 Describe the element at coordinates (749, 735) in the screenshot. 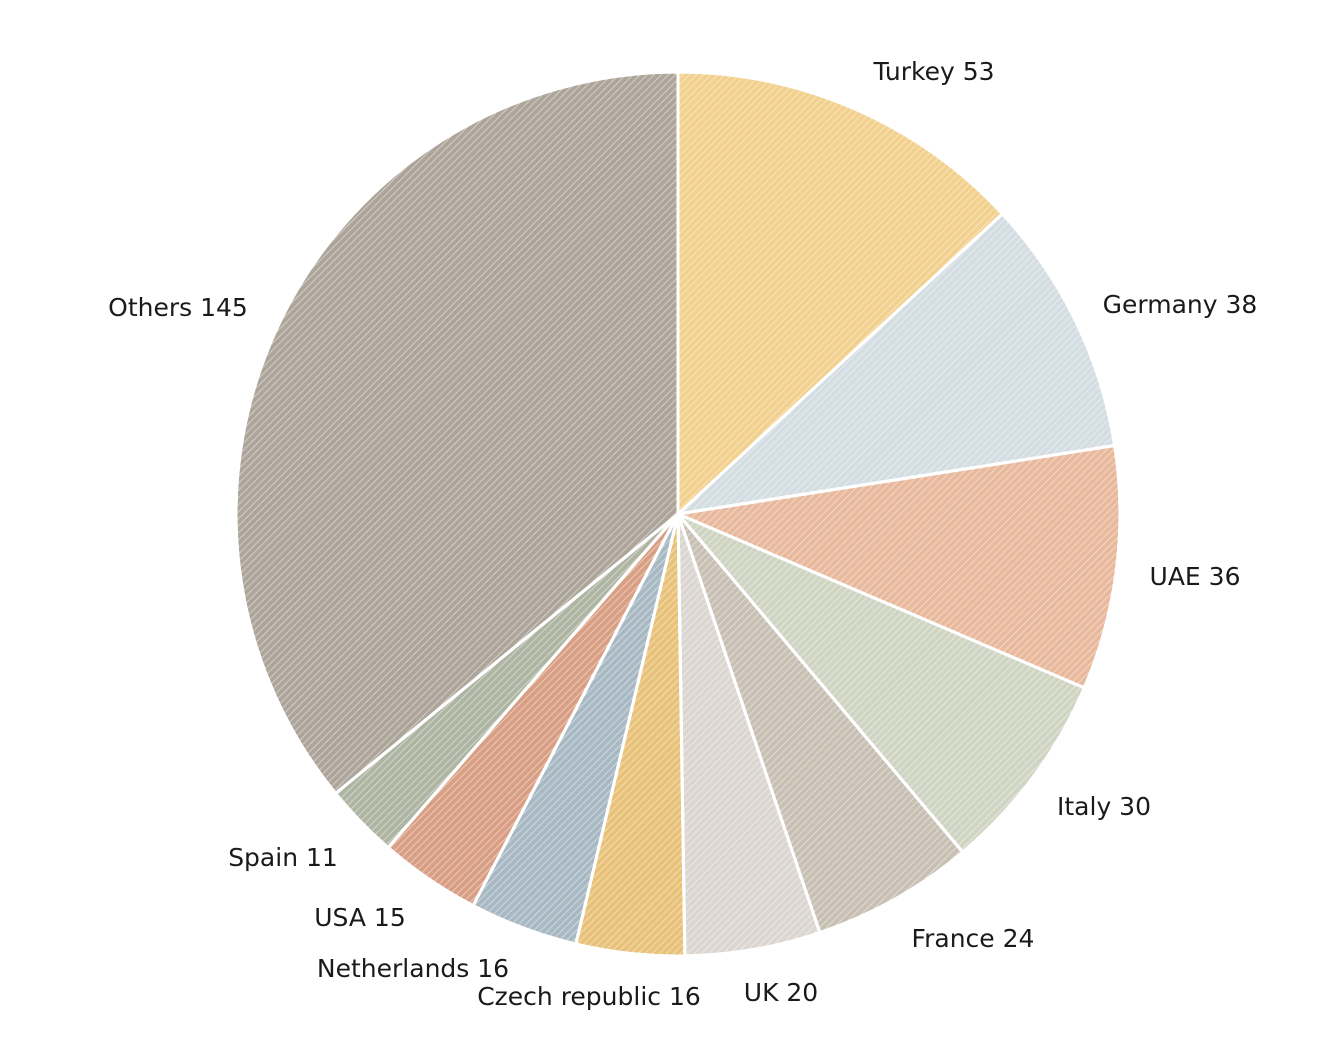

I see `slice-uk` at that location.